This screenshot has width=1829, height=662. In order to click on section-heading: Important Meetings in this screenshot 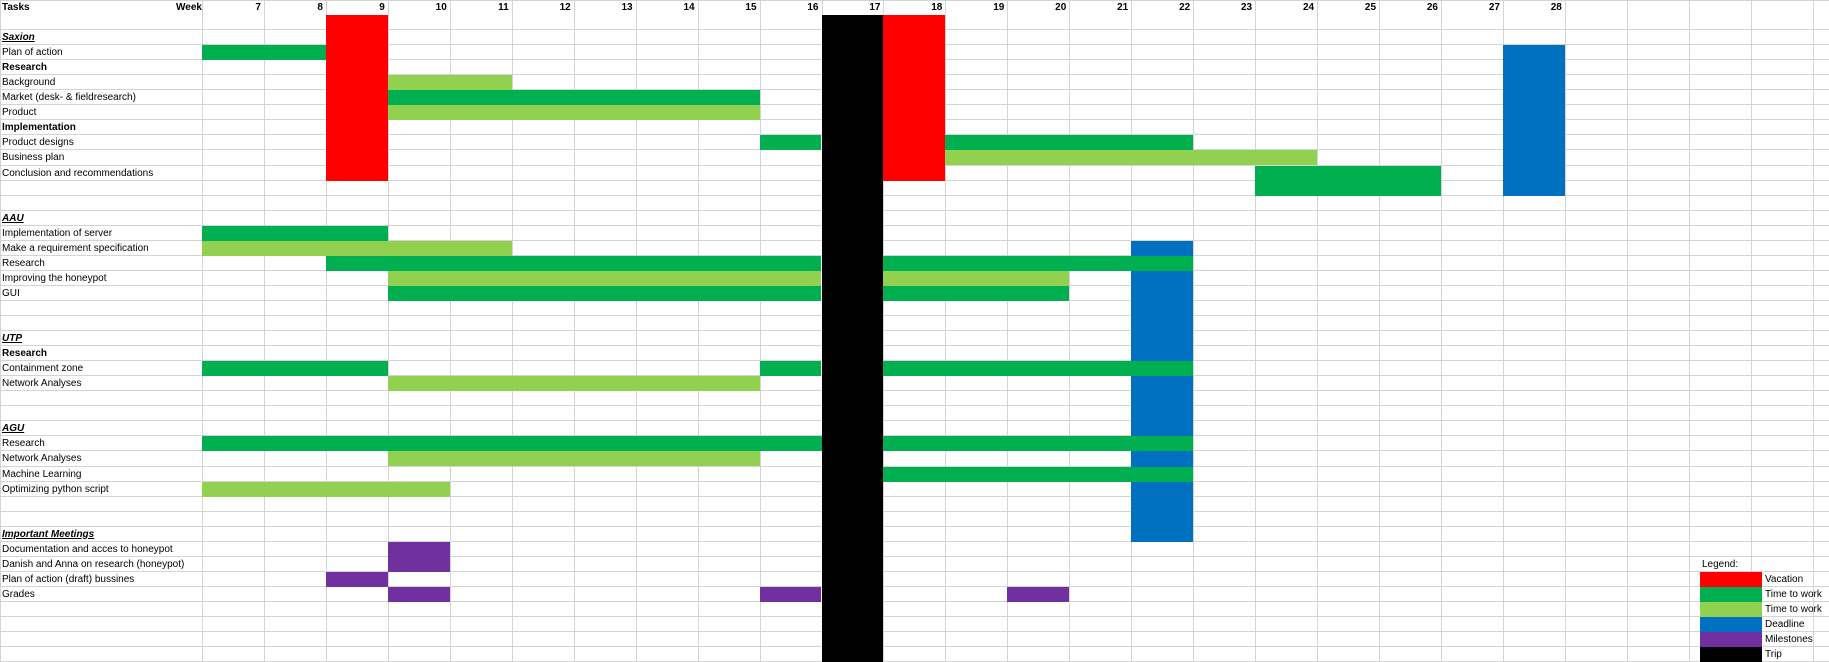, I will do `click(48, 534)`.